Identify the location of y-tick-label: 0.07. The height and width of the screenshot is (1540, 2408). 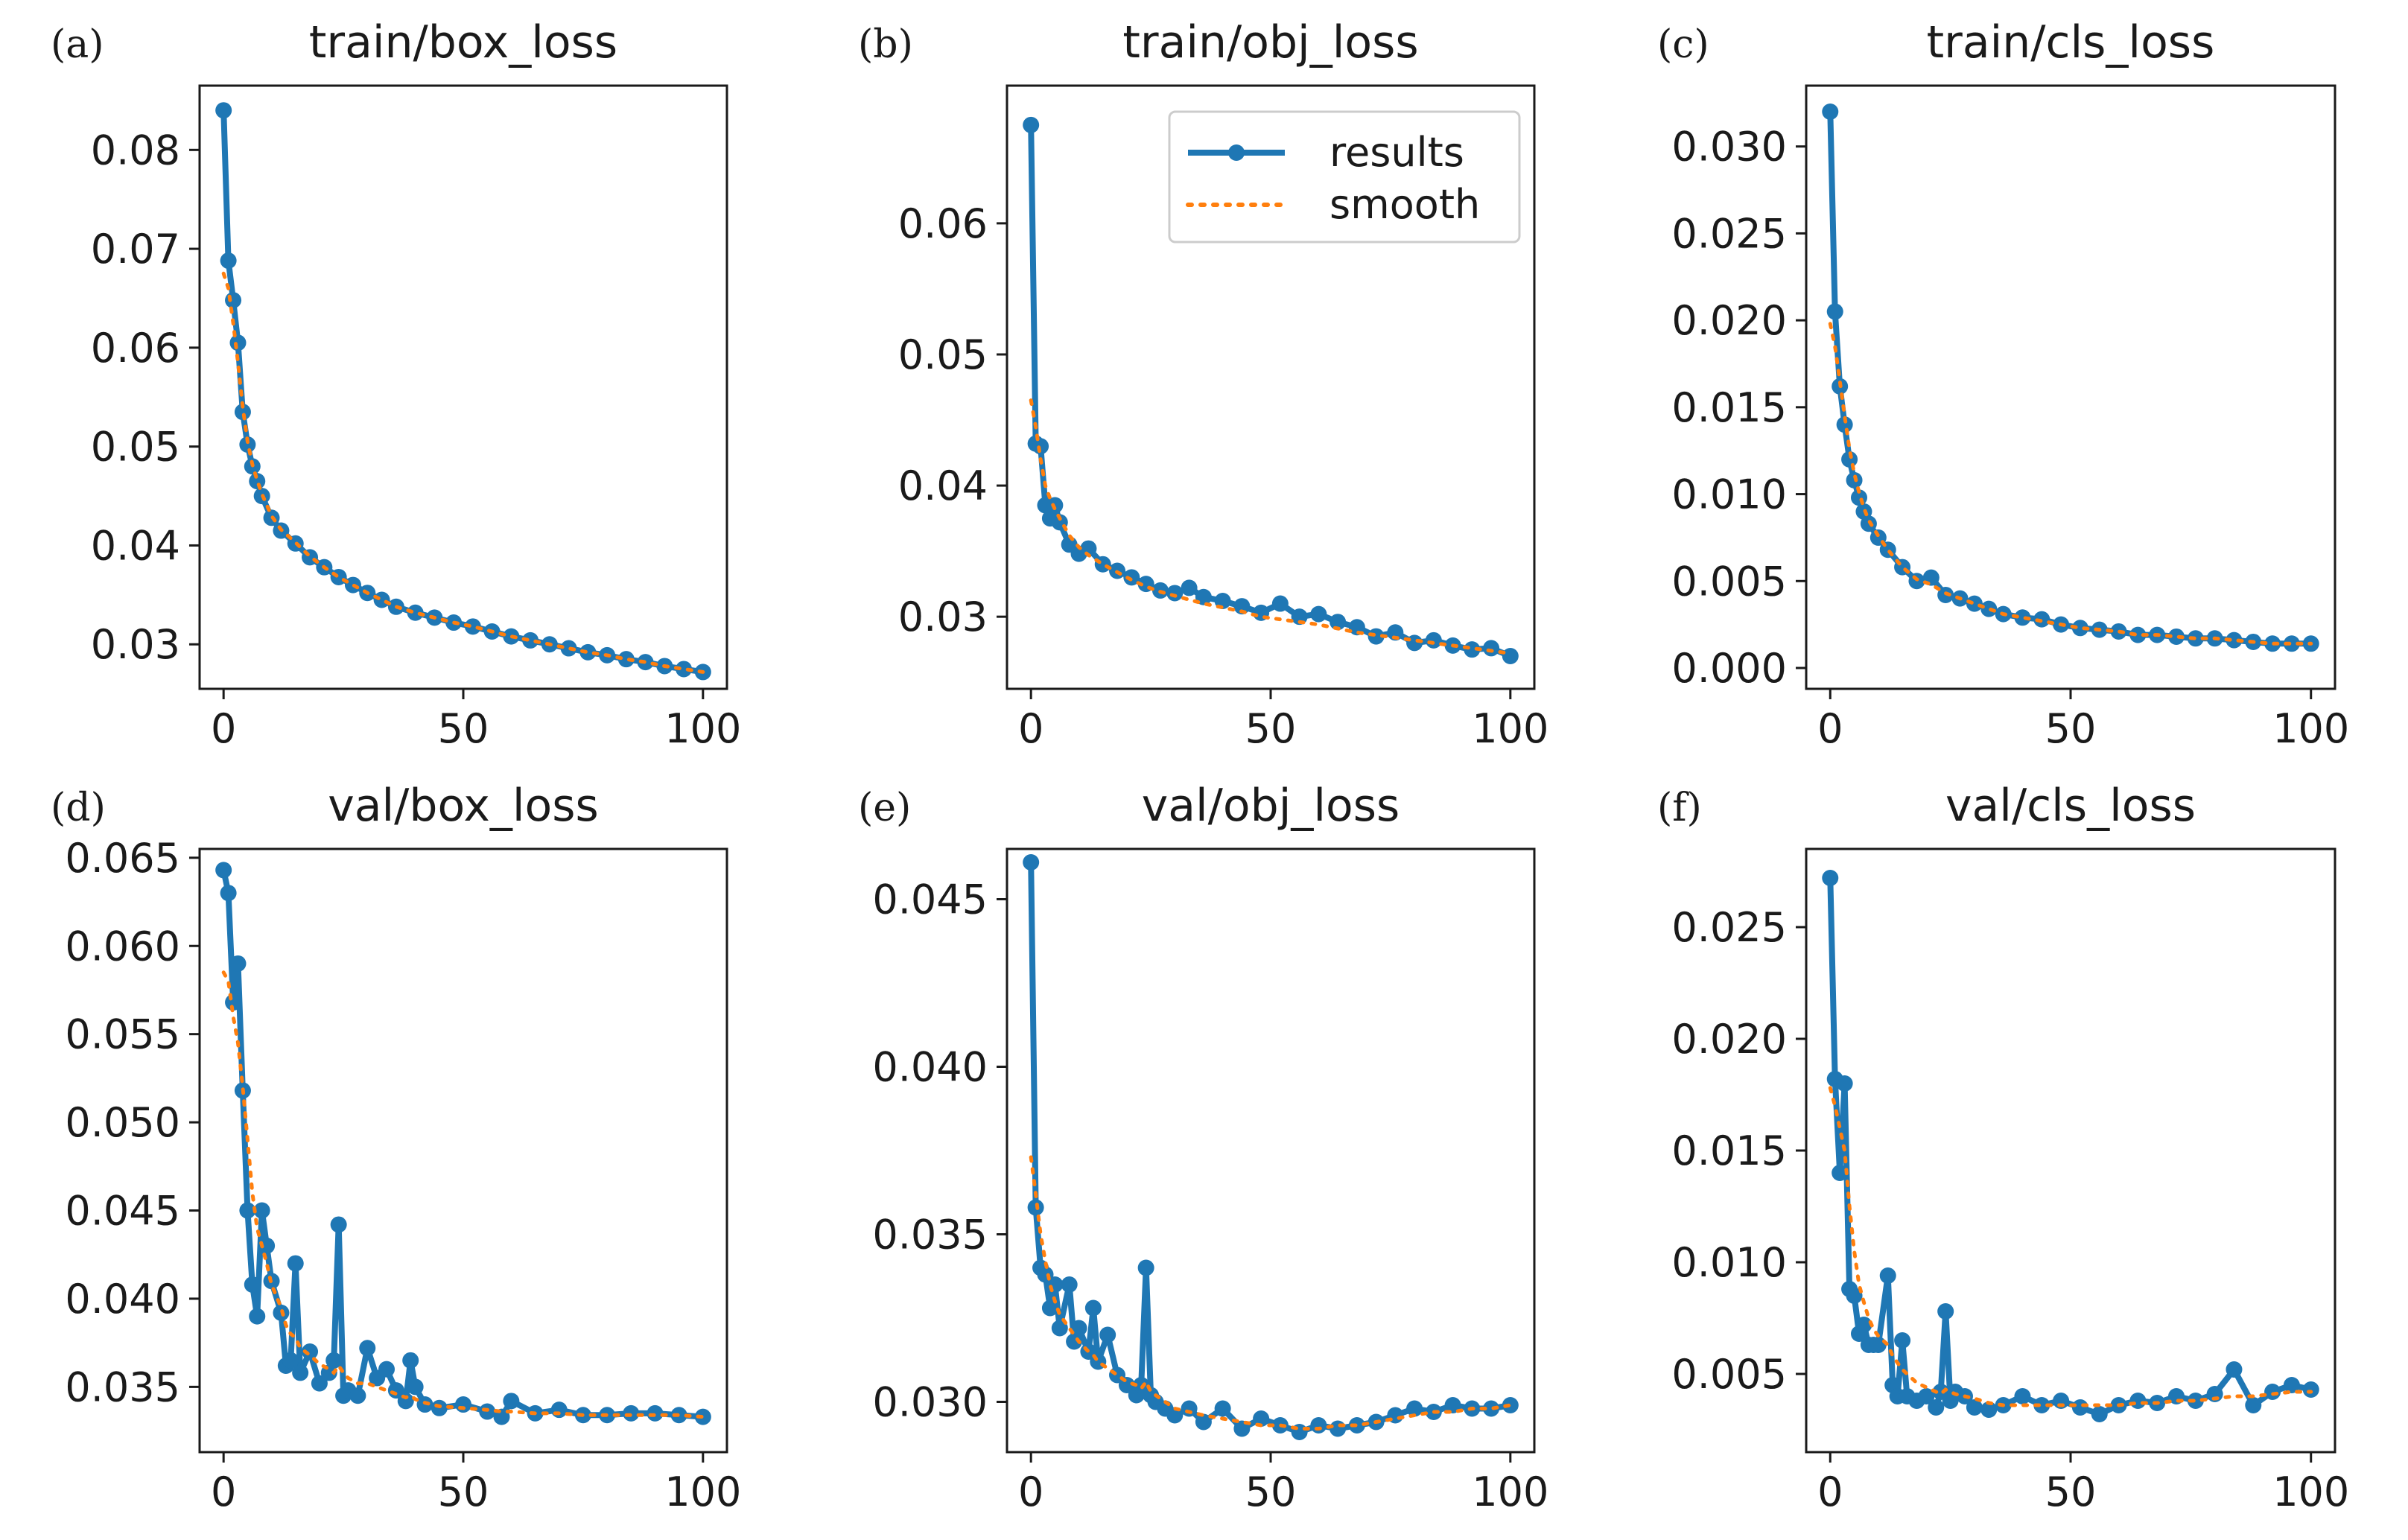
(135, 249).